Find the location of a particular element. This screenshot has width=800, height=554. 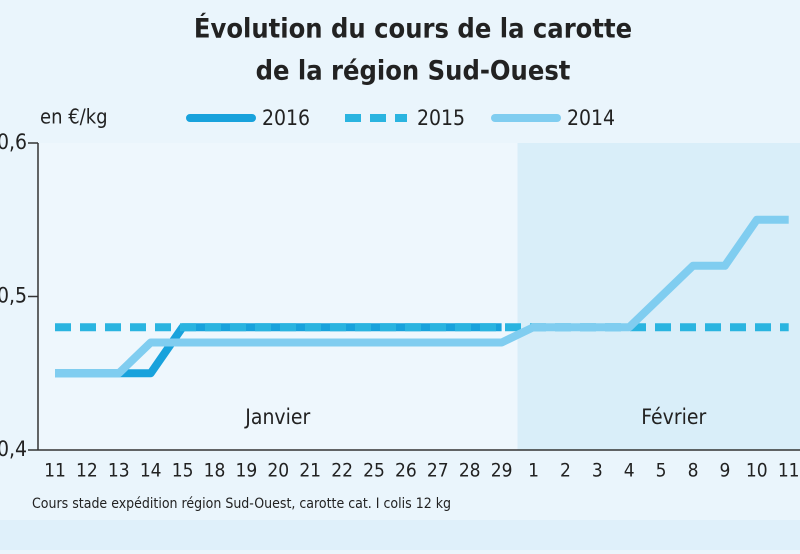

y-axis-label: en €/kg is located at coordinates (74, 117).